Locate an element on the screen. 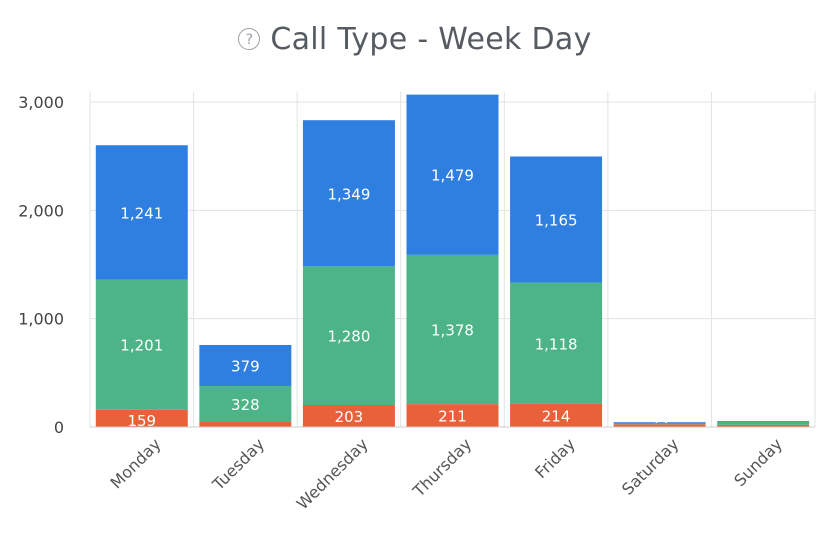  x-tick-label: Wednesday is located at coordinates (332, 473).